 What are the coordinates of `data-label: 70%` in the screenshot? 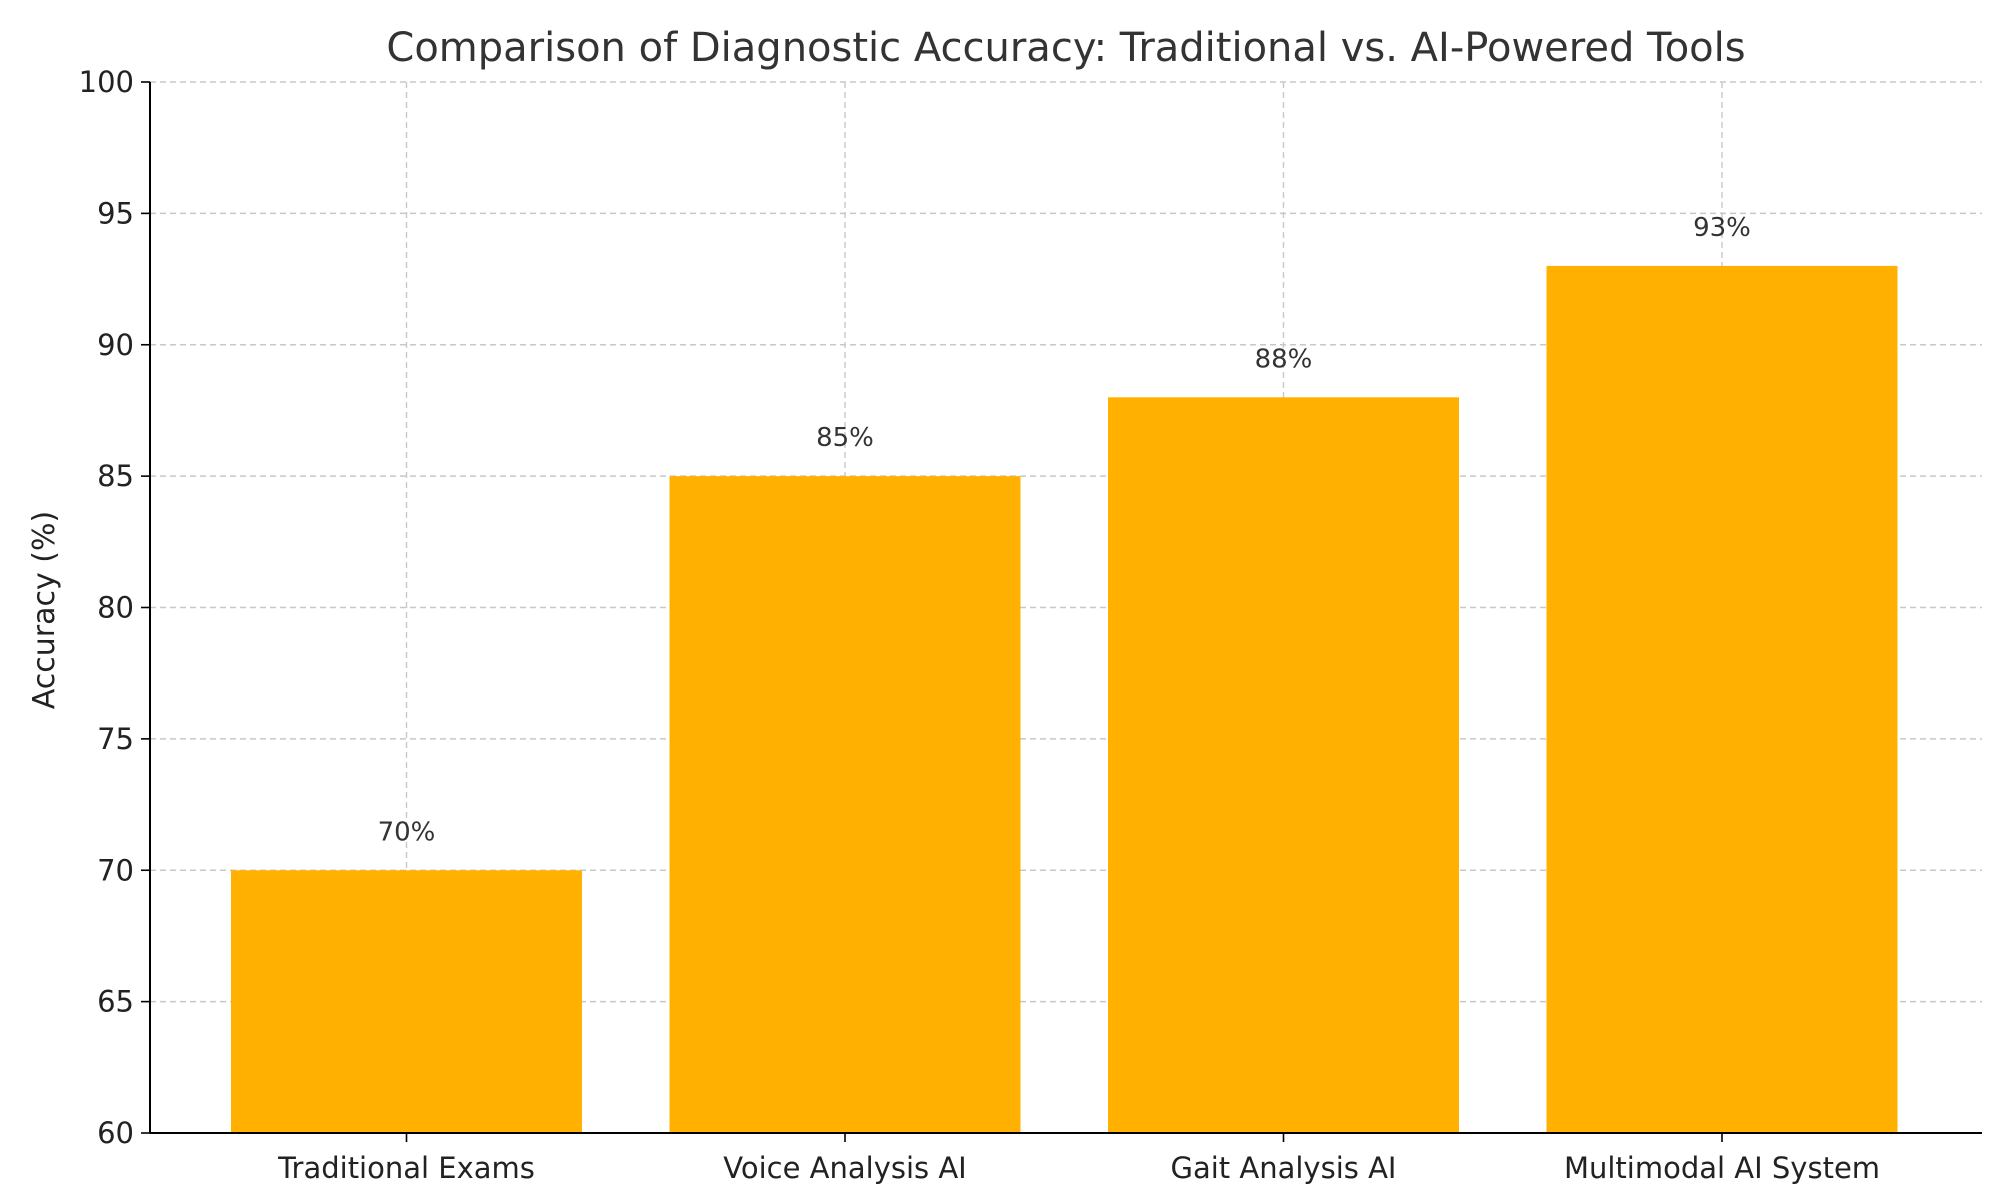 It's located at (407, 832).